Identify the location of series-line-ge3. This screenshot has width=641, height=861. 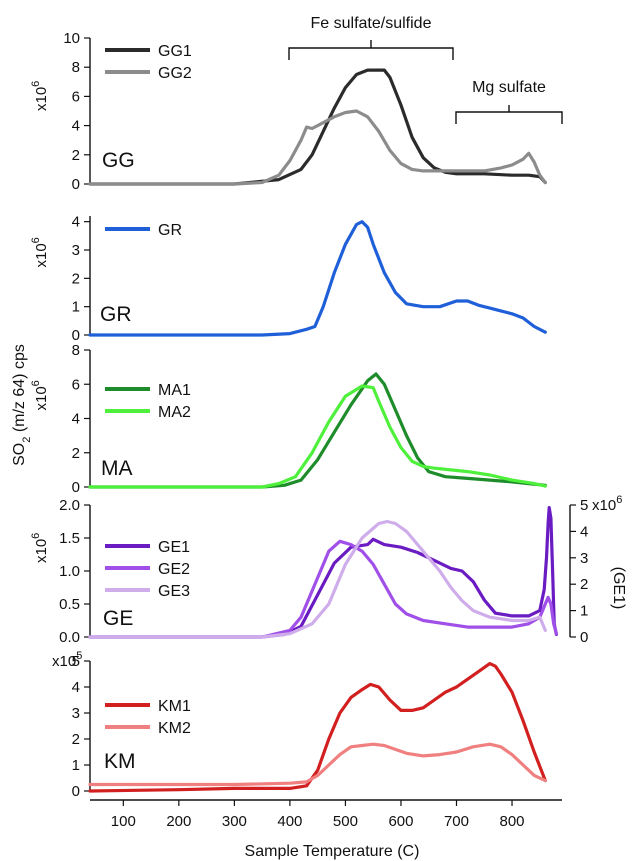
(317, 579).